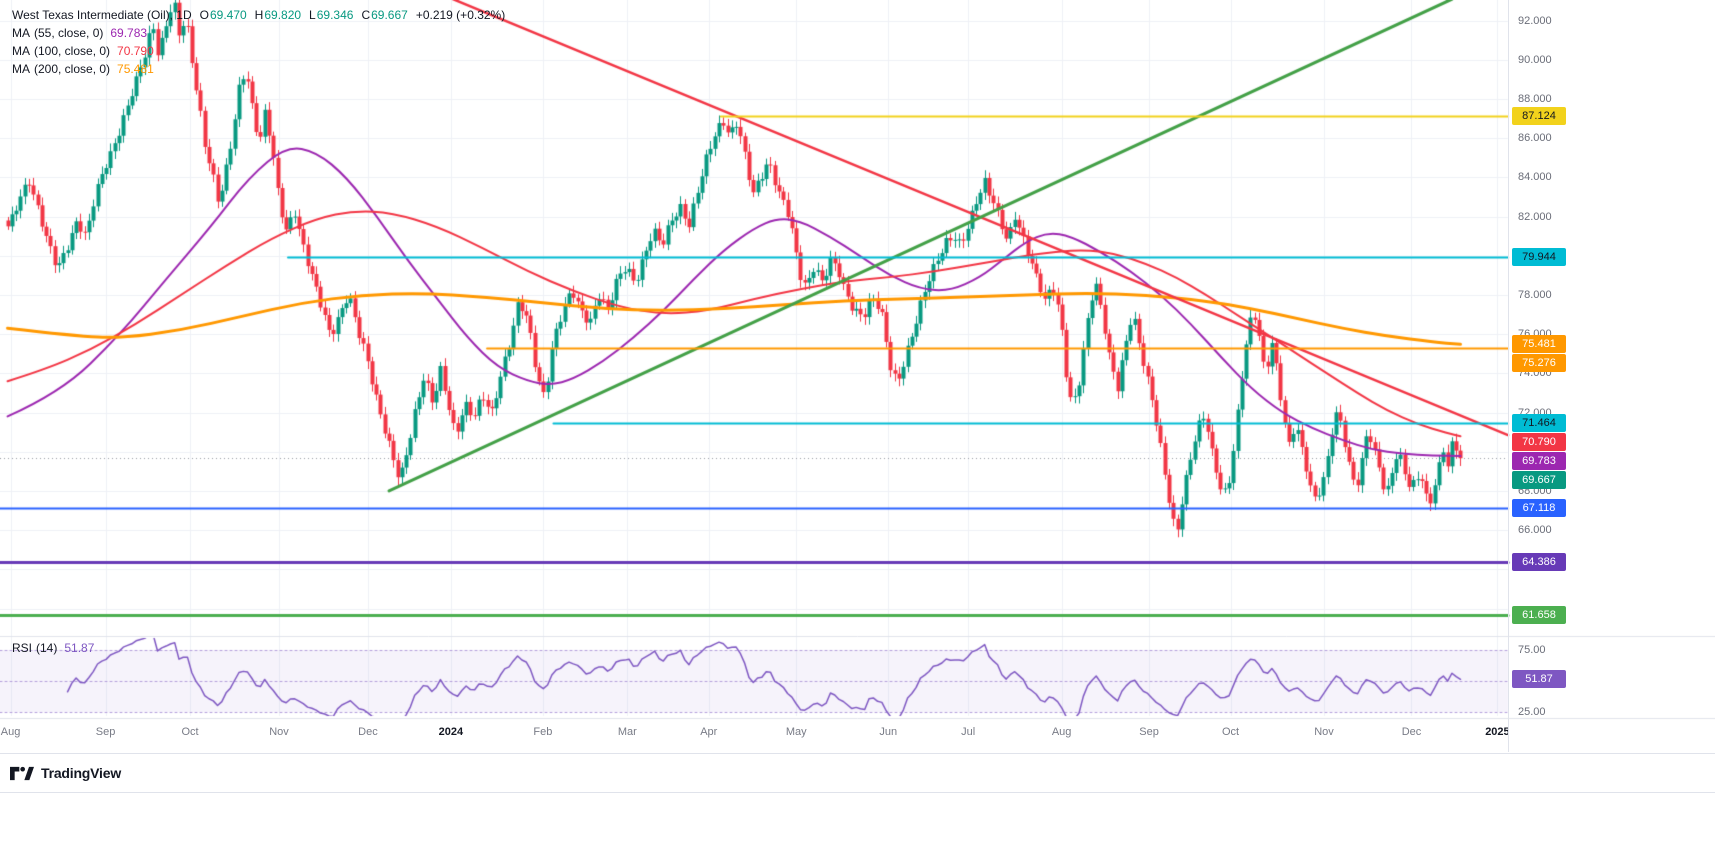  Describe the element at coordinates (283, 15) in the screenshot. I see `ohlc-high-value: 69.820` at that location.